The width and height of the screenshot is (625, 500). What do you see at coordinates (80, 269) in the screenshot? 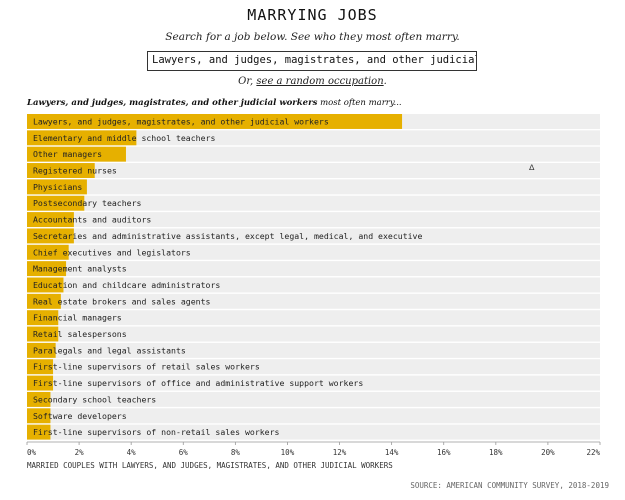
I see `bar-category-label: Management analysts` at bounding box center [80, 269].